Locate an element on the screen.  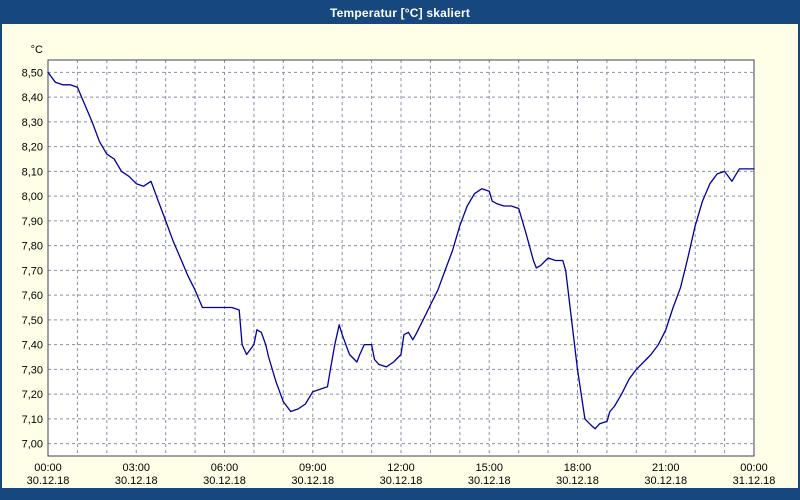
svg-text: 03:00 is located at coordinates (136, 468).